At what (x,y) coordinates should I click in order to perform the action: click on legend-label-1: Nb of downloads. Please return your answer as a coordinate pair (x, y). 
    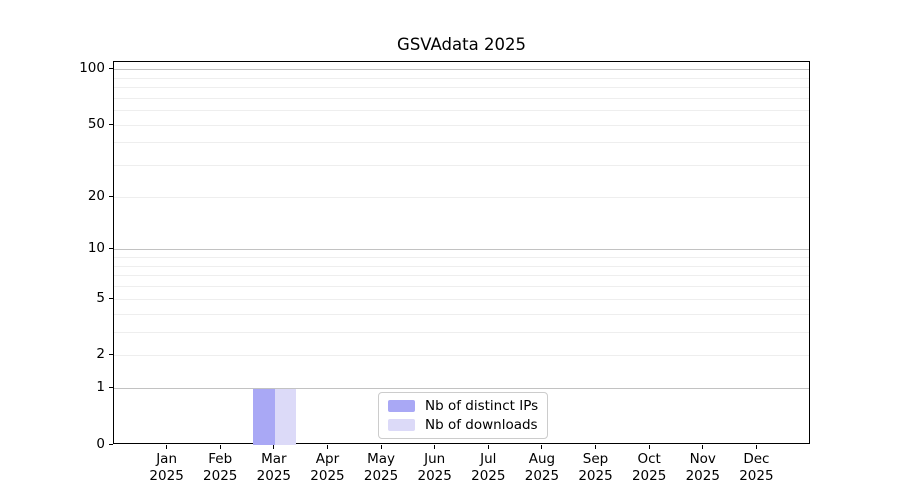
    Looking at the image, I should click on (481, 425).